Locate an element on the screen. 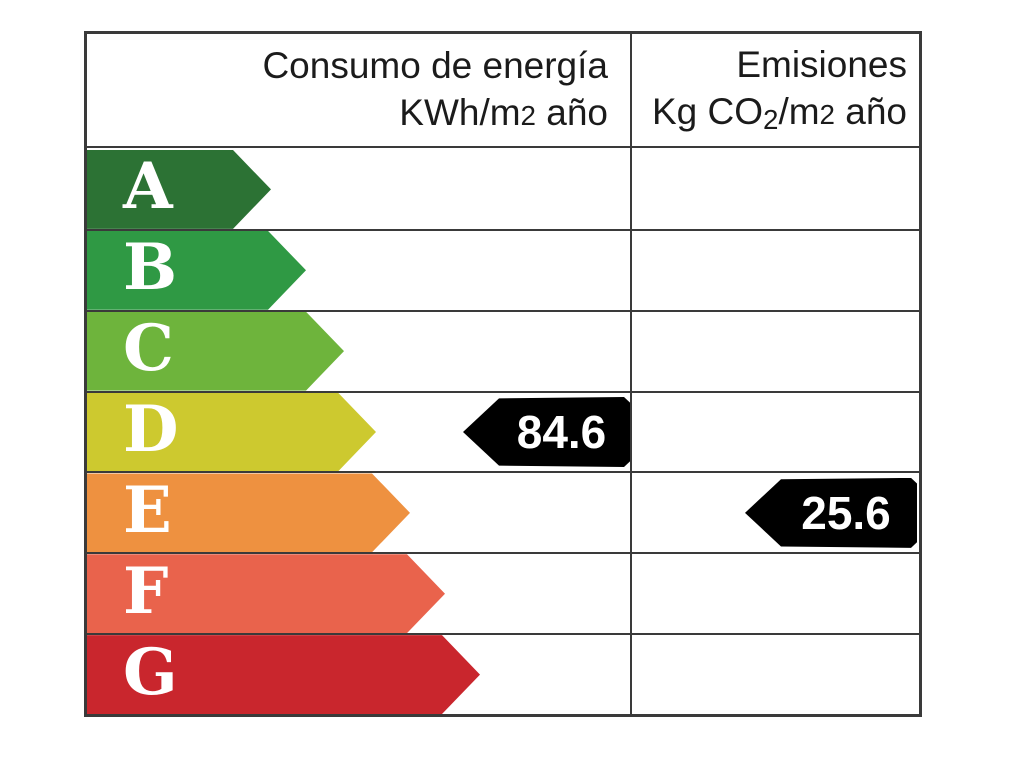 This screenshot has height=765, width=1020. rating-arrow-d: D is located at coordinates (231, 432).